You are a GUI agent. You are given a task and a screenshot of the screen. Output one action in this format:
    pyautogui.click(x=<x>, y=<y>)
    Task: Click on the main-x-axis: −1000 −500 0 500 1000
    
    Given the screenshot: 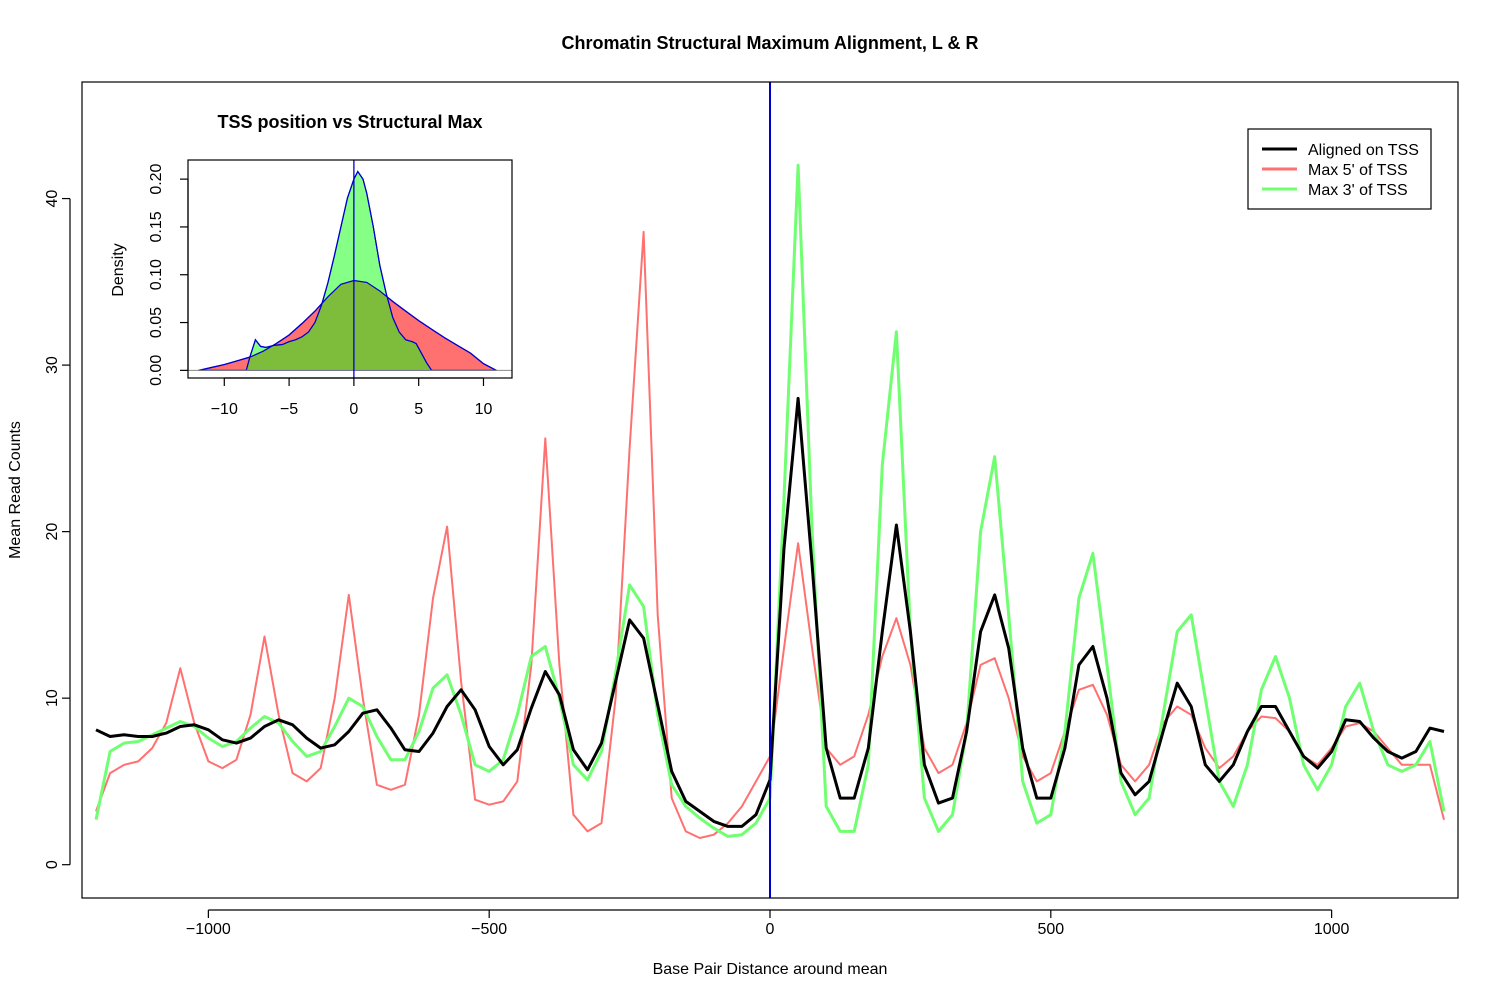 What is the action you would take?
    pyautogui.click(x=768, y=923)
    